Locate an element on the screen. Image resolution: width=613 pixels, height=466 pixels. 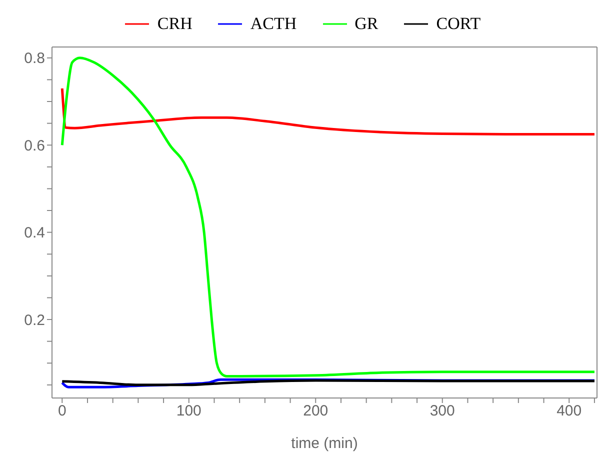
x-tick-label: 0 is located at coordinates (62, 411).